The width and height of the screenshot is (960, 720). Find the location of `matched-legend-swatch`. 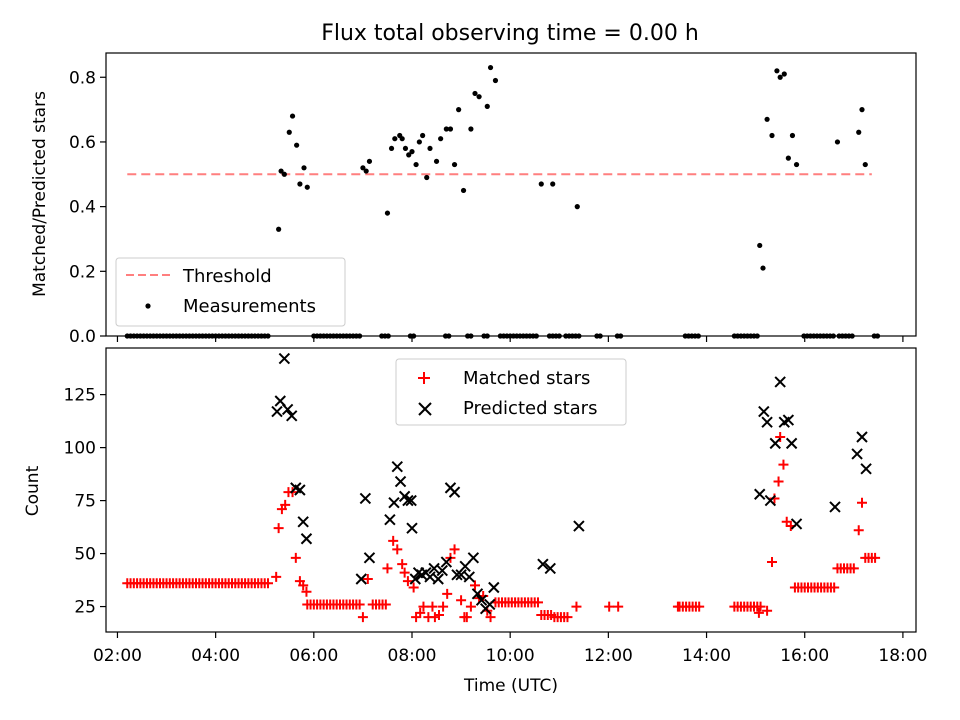

matched-legend-swatch is located at coordinates (424, 378).